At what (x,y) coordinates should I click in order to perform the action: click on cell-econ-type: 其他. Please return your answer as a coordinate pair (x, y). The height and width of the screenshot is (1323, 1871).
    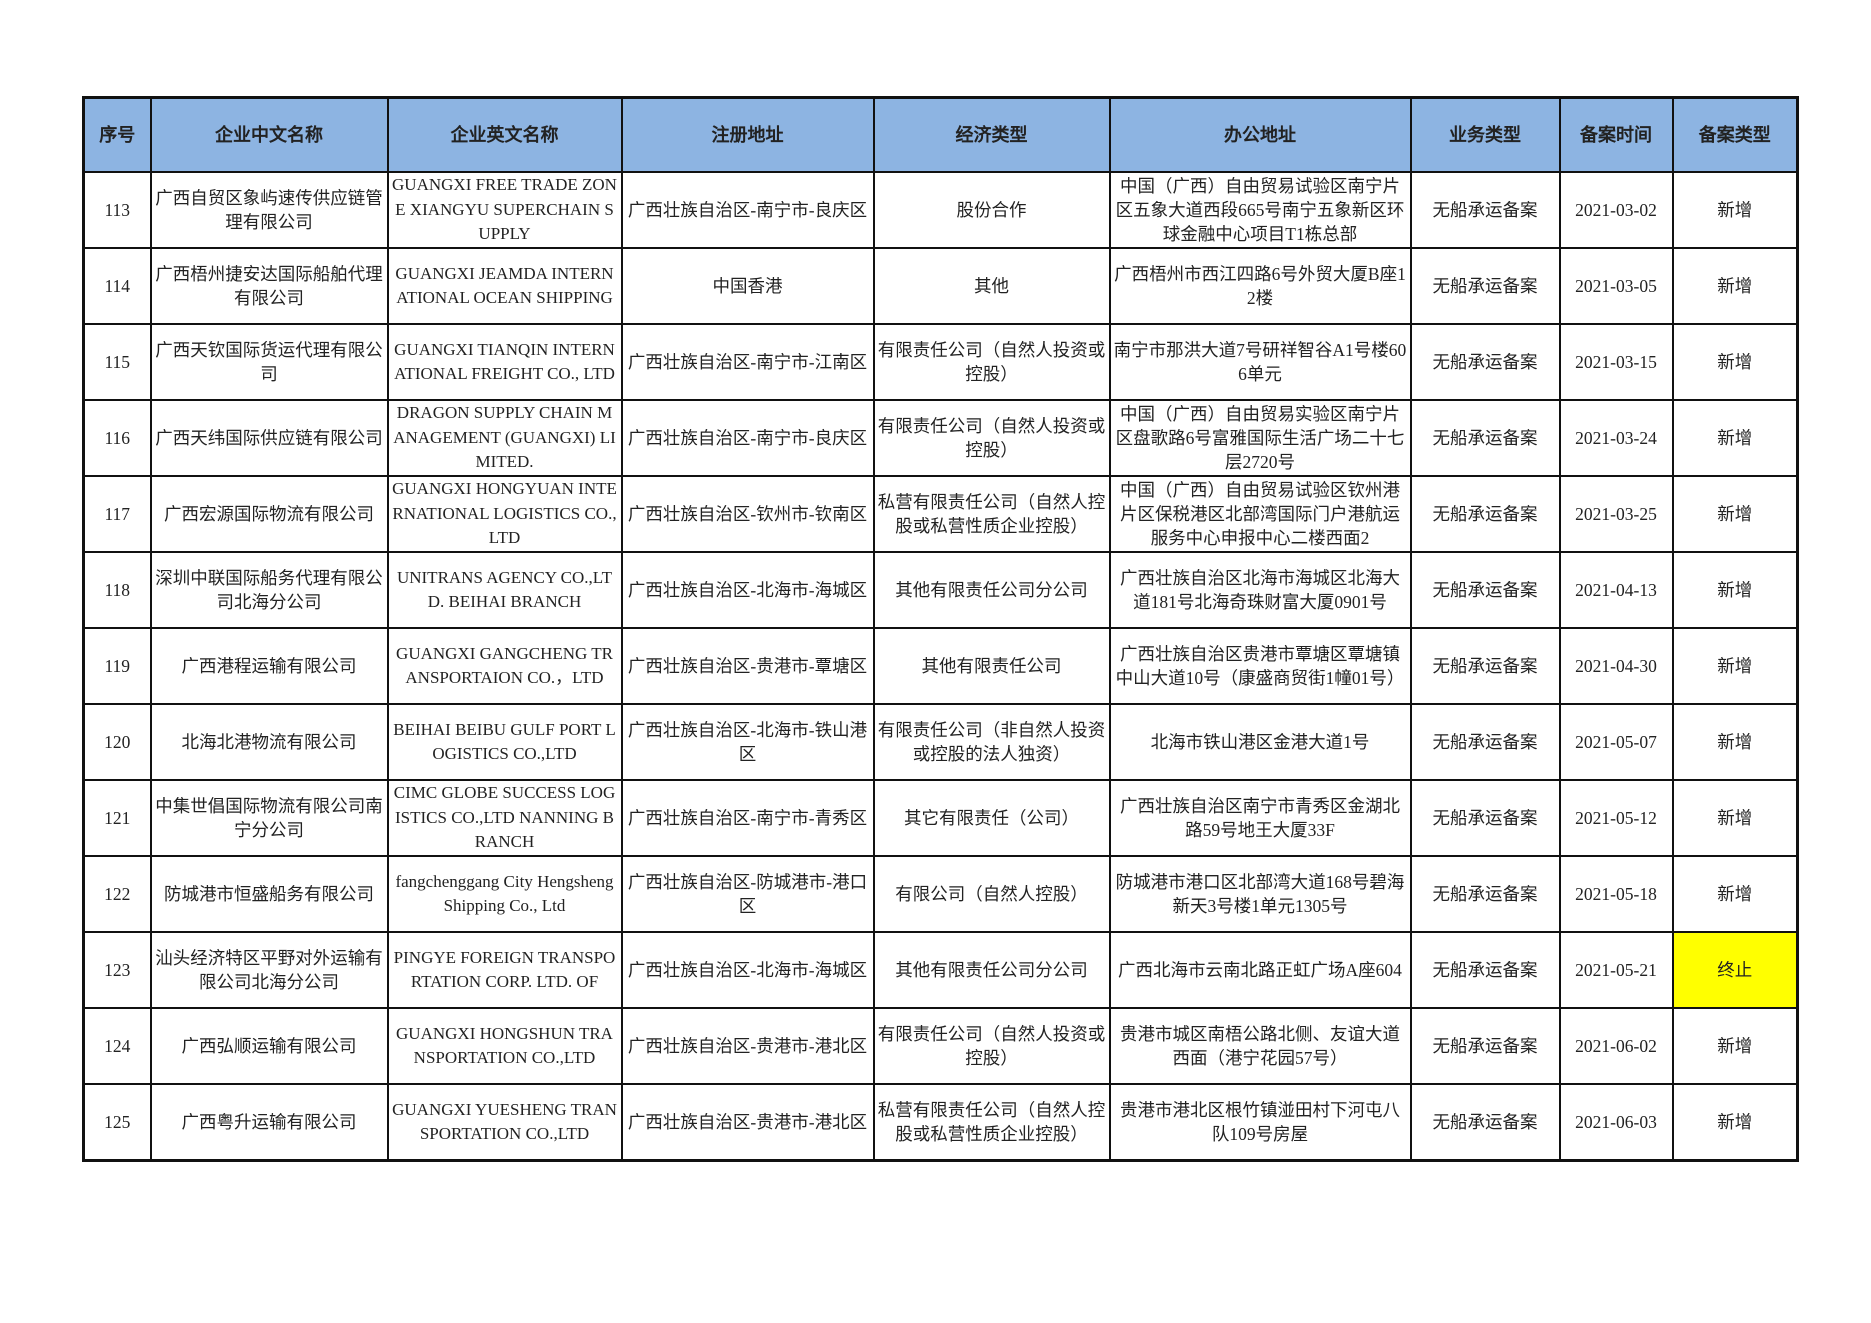
    Looking at the image, I should click on (991, 286).